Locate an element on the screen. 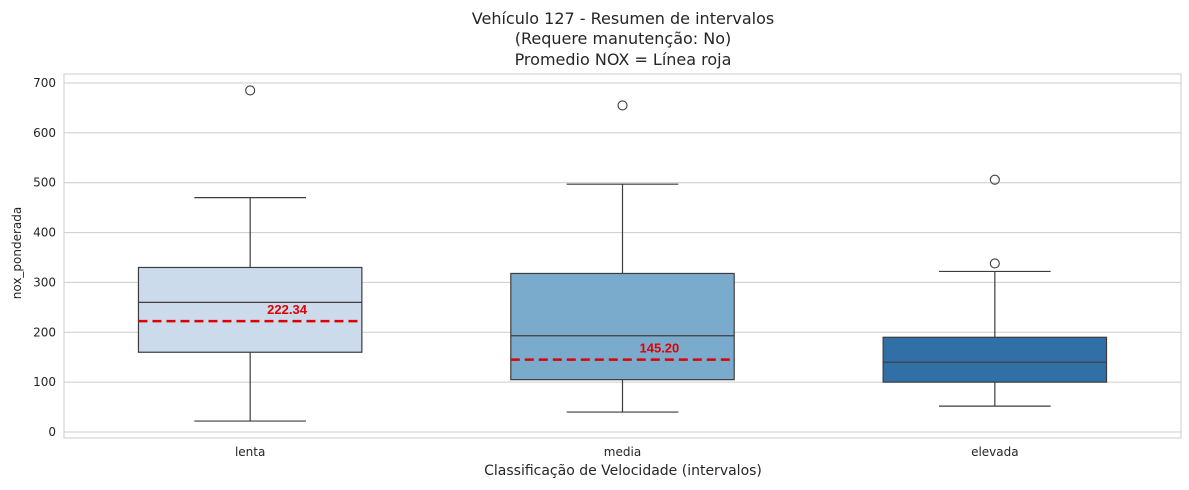  mean-value-label: 145.20 is located at coordinates (660, 348).